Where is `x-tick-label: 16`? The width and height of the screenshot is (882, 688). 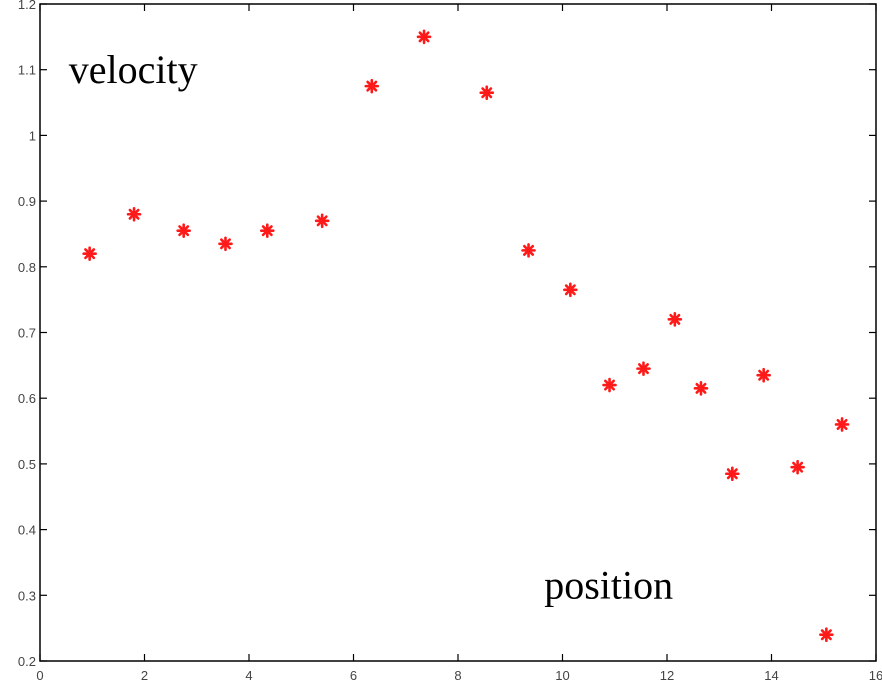 x-tick-label: 16 is located at coordinates (875, 675).